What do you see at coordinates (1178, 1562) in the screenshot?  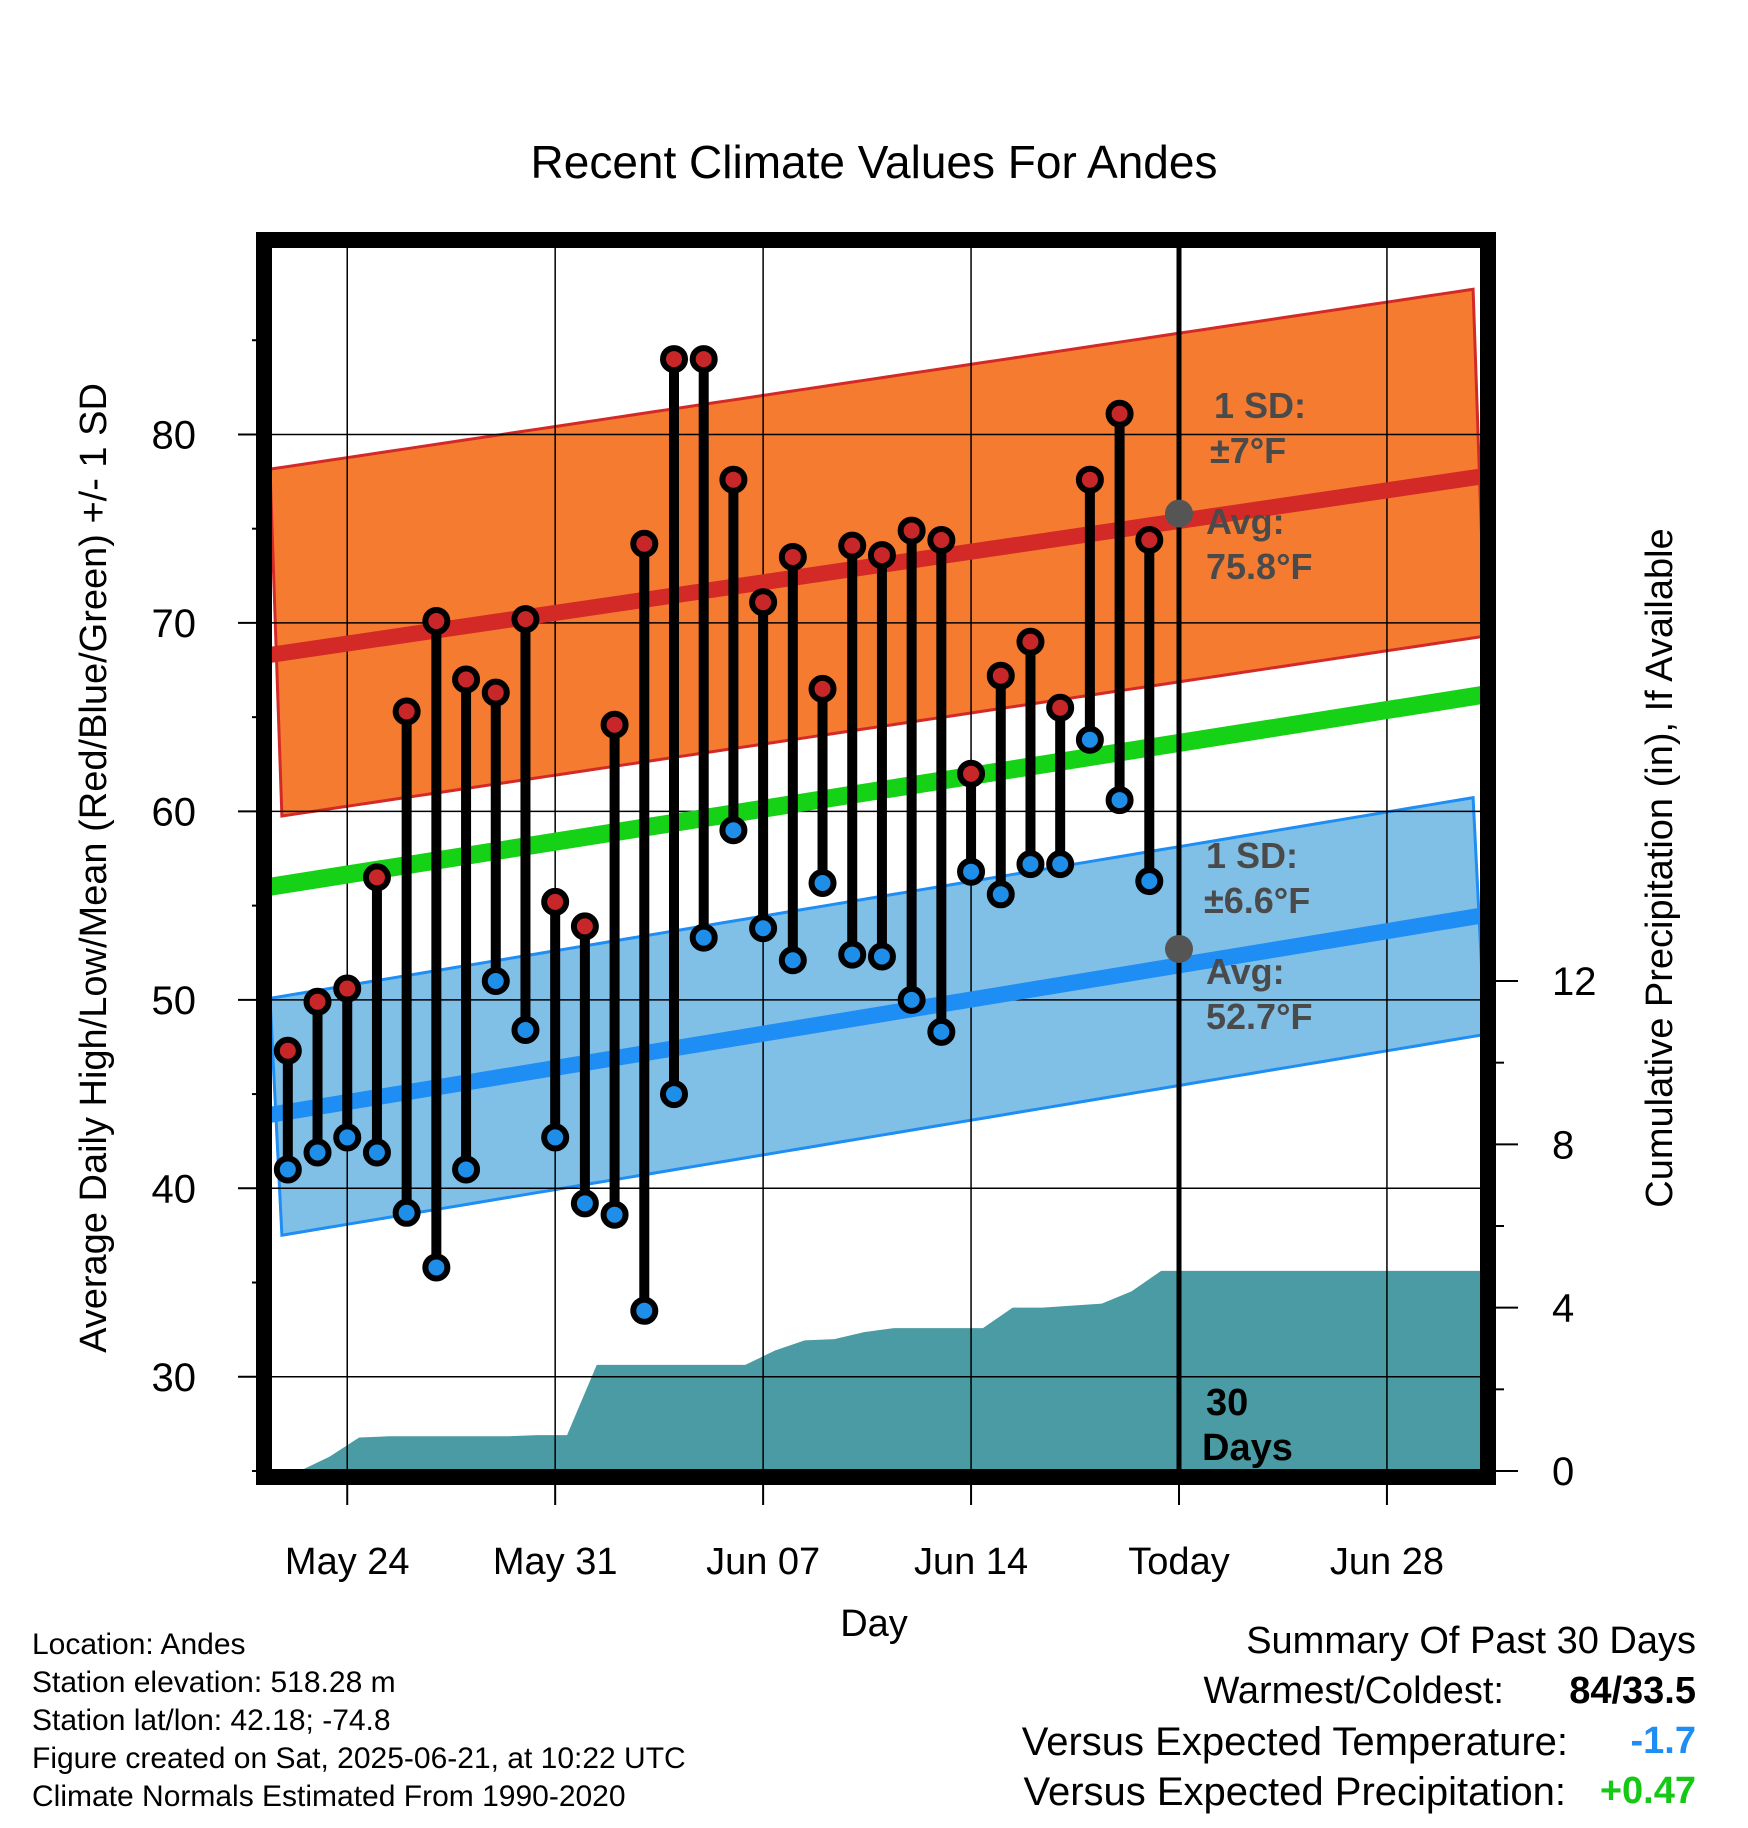 I see `x-tick-label: Today` at bounding box center [1178, 1562].